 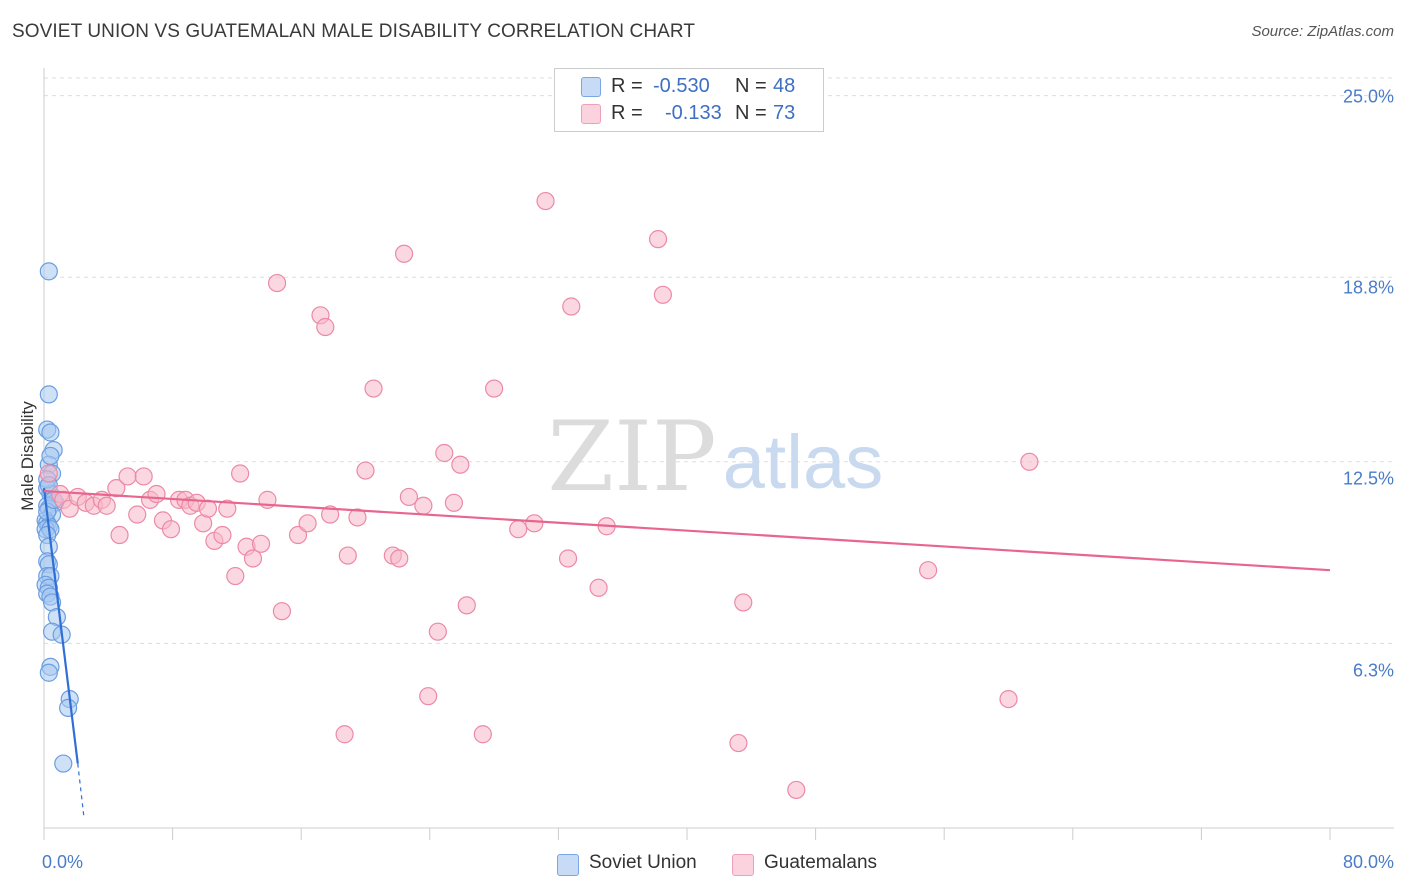 I want to click on watermark-zip: ZIP, so click(x=631, y=457).